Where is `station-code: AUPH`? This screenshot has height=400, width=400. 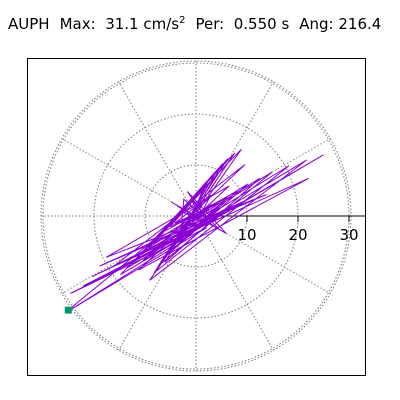
station-code: AUPH is located at coordinates (29, 24).